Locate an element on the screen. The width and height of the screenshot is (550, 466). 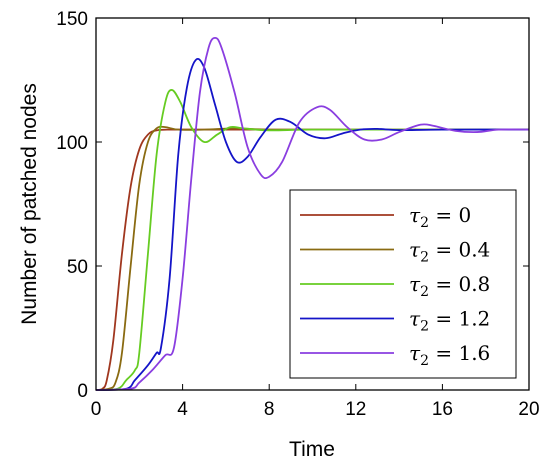
x-tick-label: 20 is located at coordinates (528, 409).